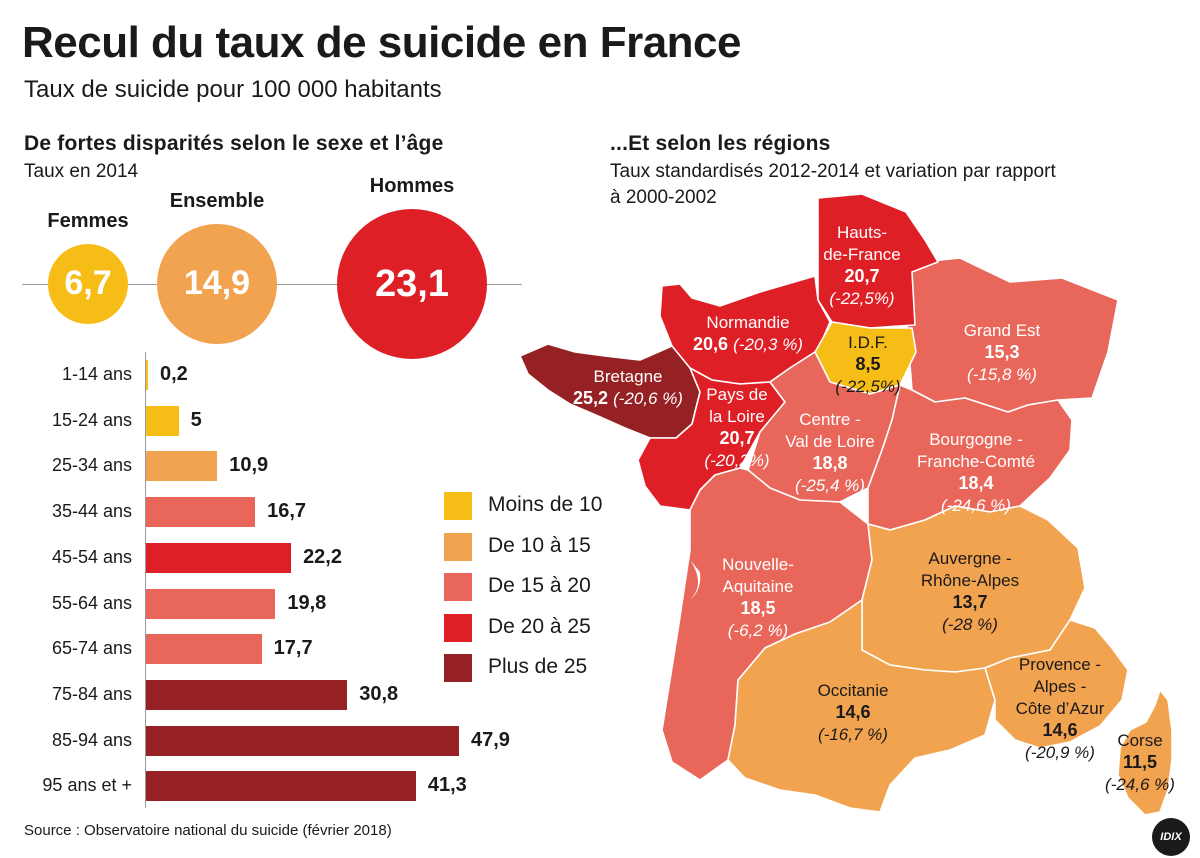 This screenshot has width=1200, height=858. Describe the element at coordinates (1060, 664) in the screenshot. I see `region-name-provence-alpes-cote-d-azur: Provence -` at that location.